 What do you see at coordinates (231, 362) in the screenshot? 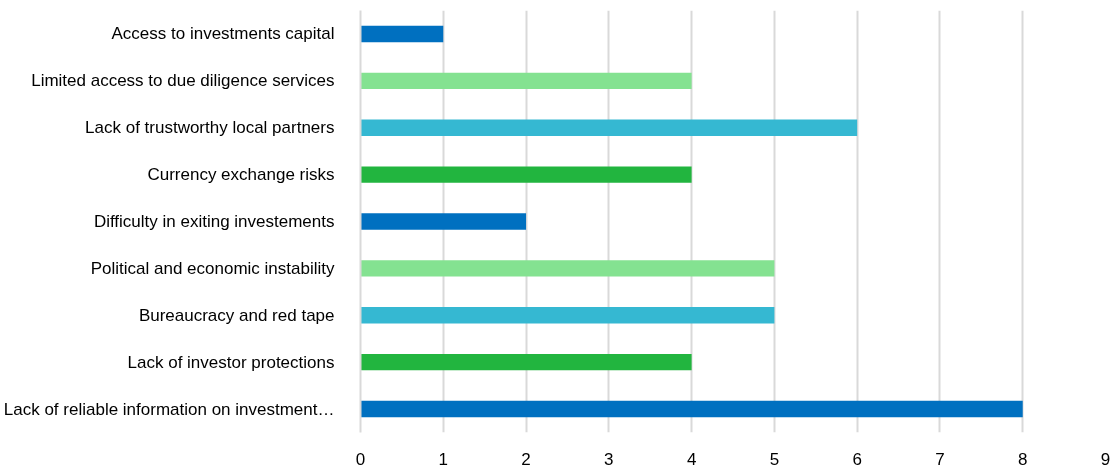
I see `y-tick-label: Lack of investor protections` at bounding box center [231, 362].